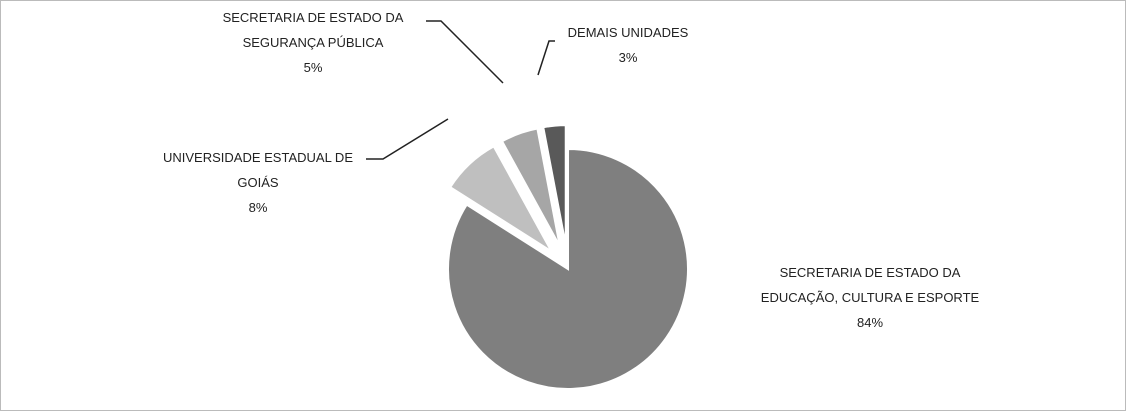  I want to click on value-label: 3%, so click(628, 57).